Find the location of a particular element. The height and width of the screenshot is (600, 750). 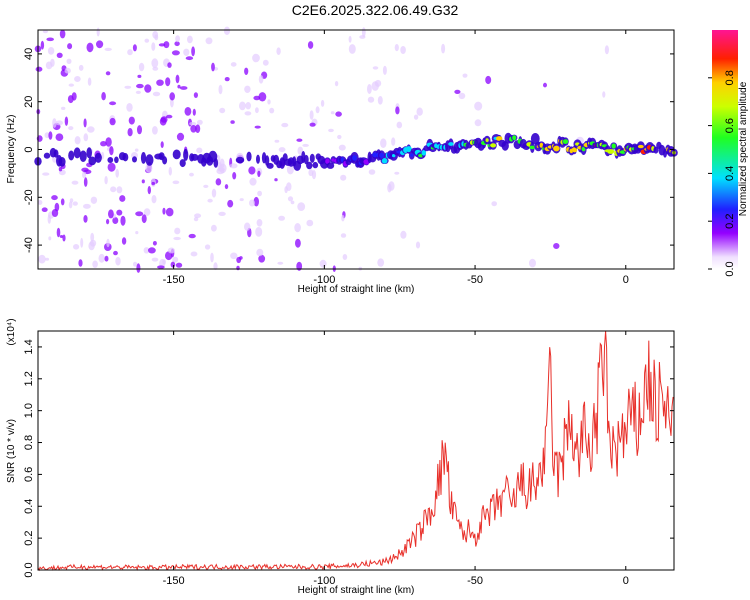

y-tick-label: 40 is located at coordinates (29, 54).